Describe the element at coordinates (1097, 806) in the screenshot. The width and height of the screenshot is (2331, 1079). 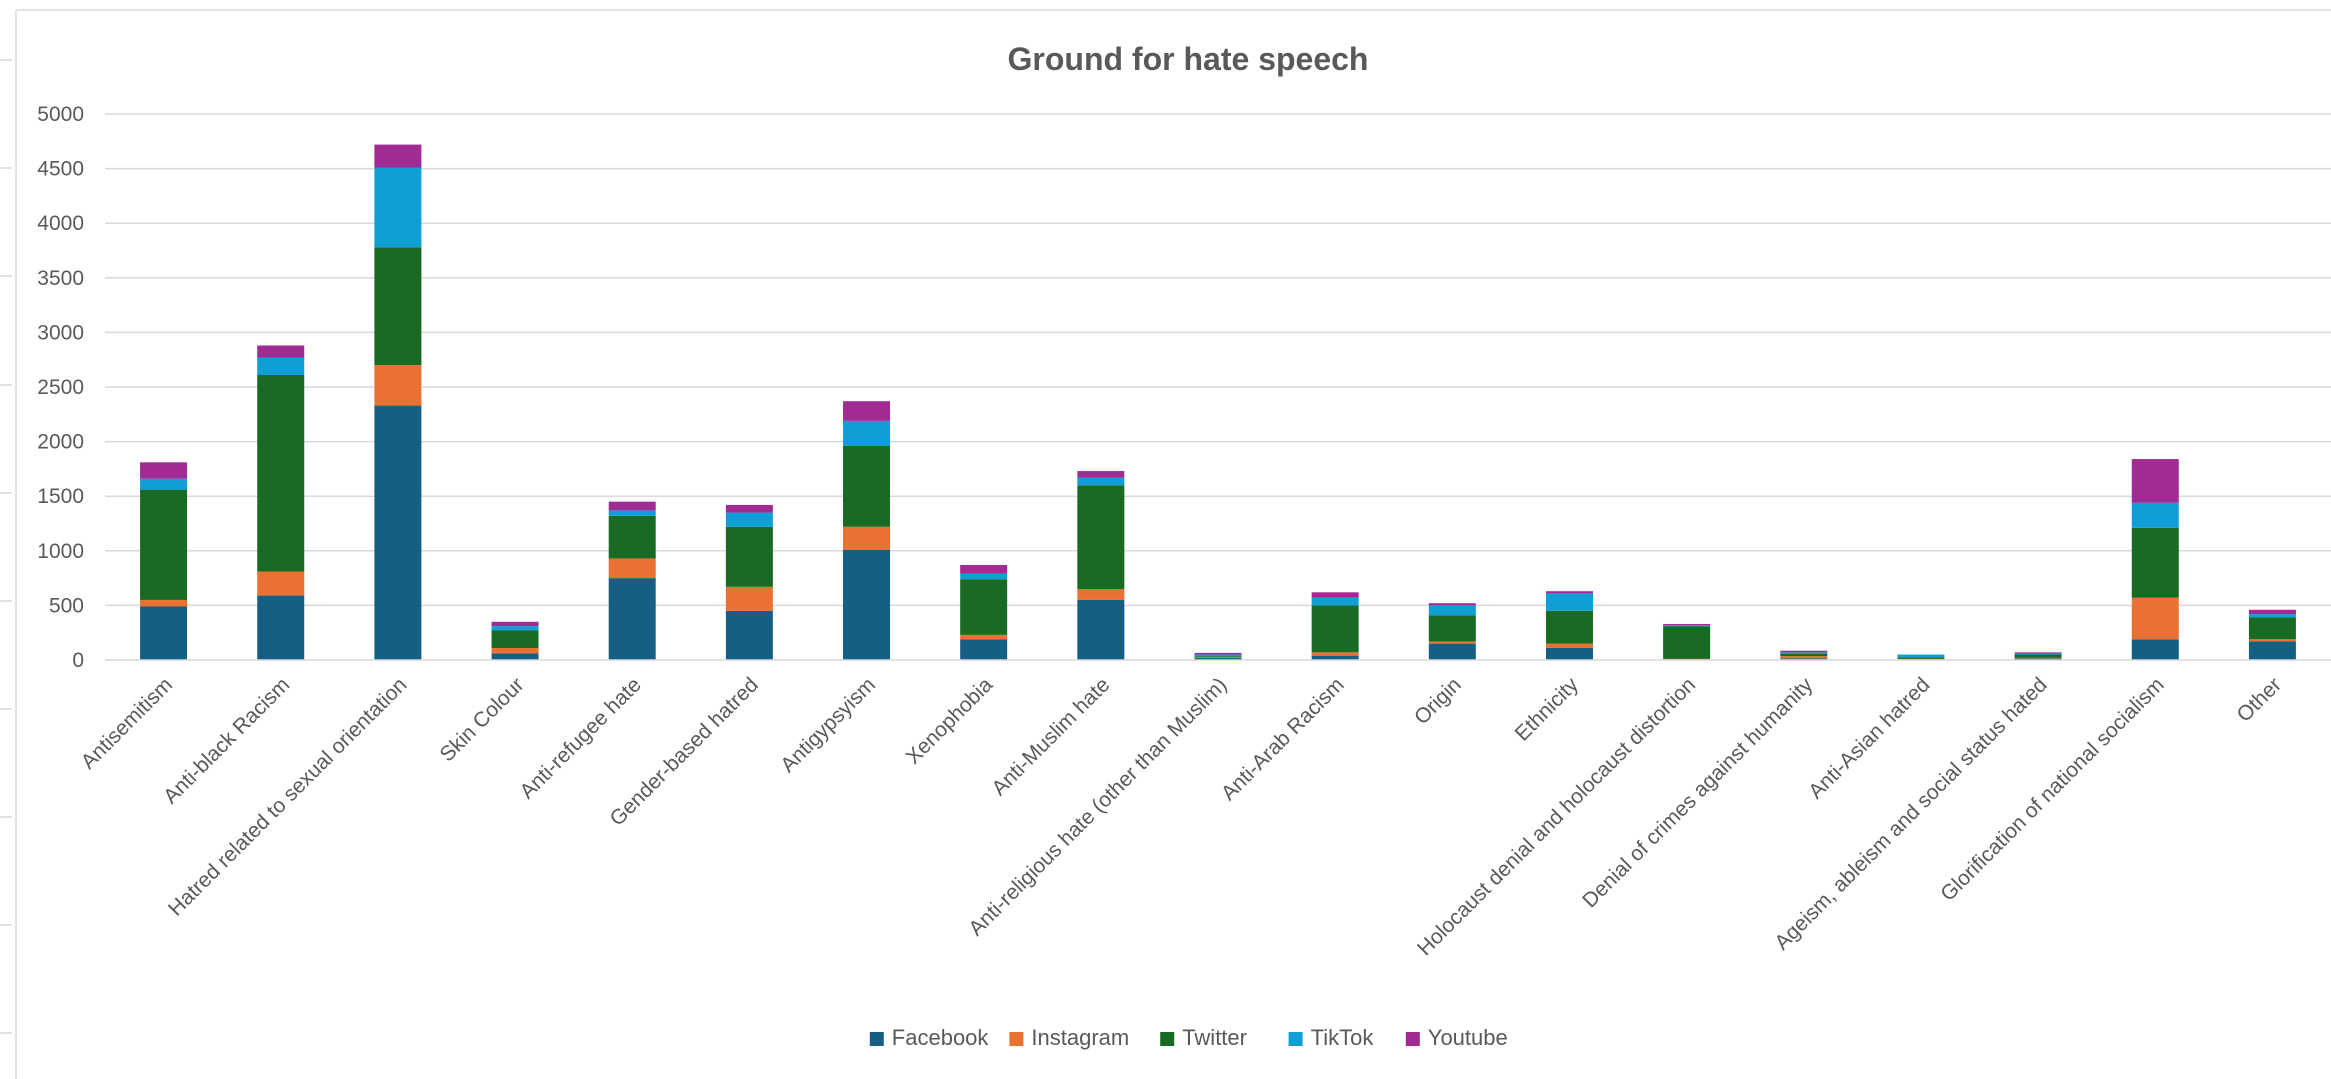
I see `x-category-label: Anti-religious hate (other than Muslim)` at that location.